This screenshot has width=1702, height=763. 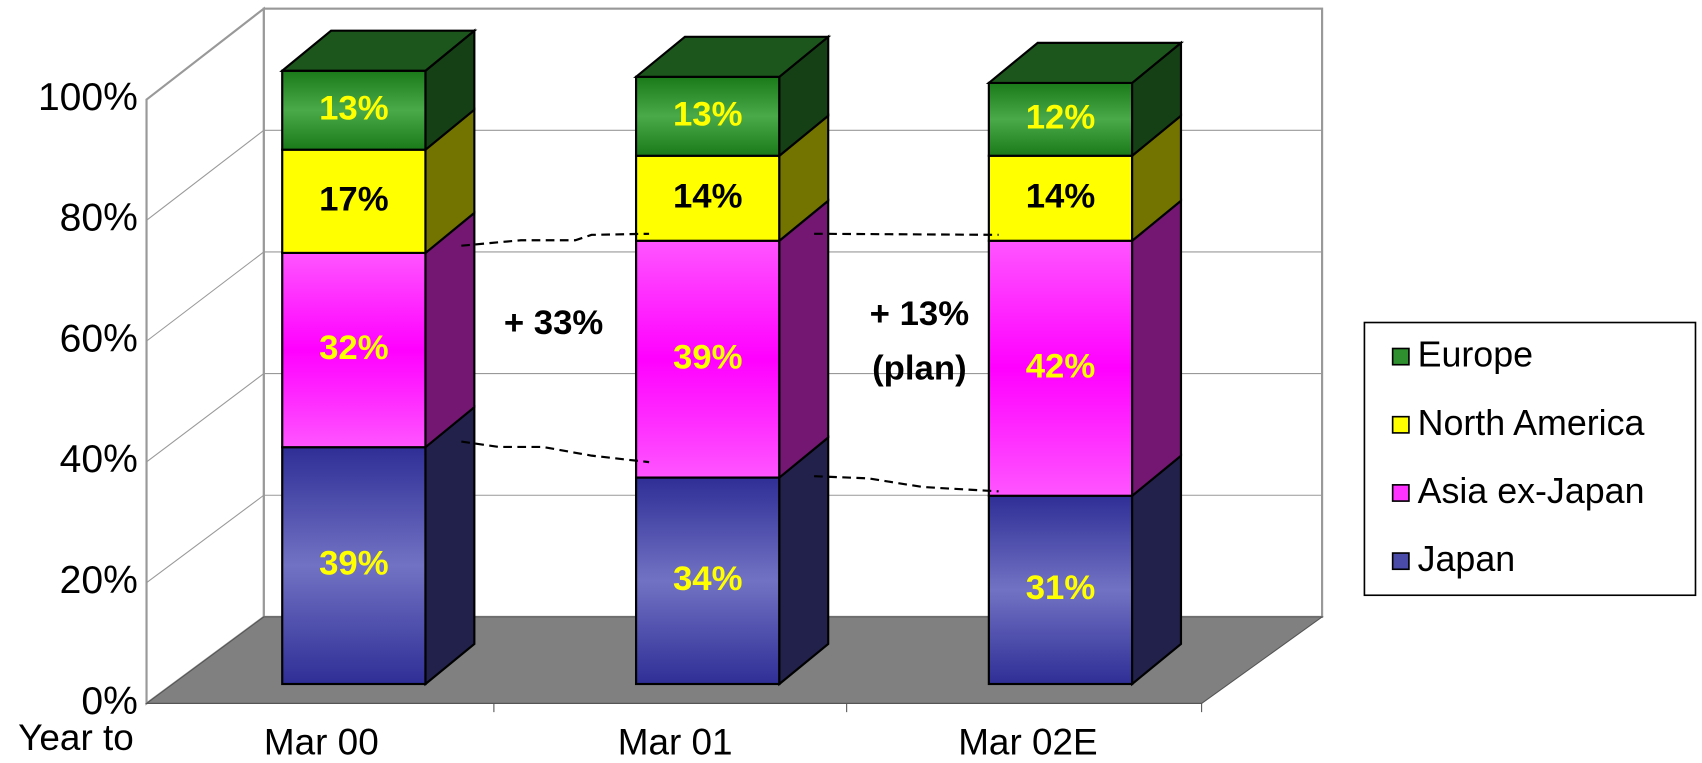 What do you see at coordinates (99, 580) in the screenshot?
I see `y-tick-label: 20%` at bounding box center [99, 580].